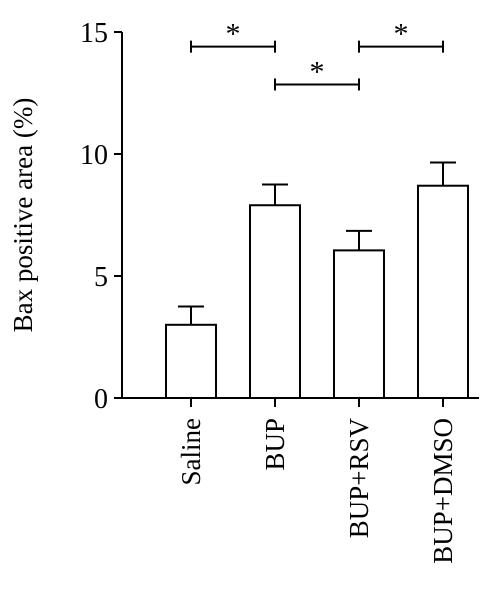  I want to click on y-tick-label: 5, so click(101, 277).